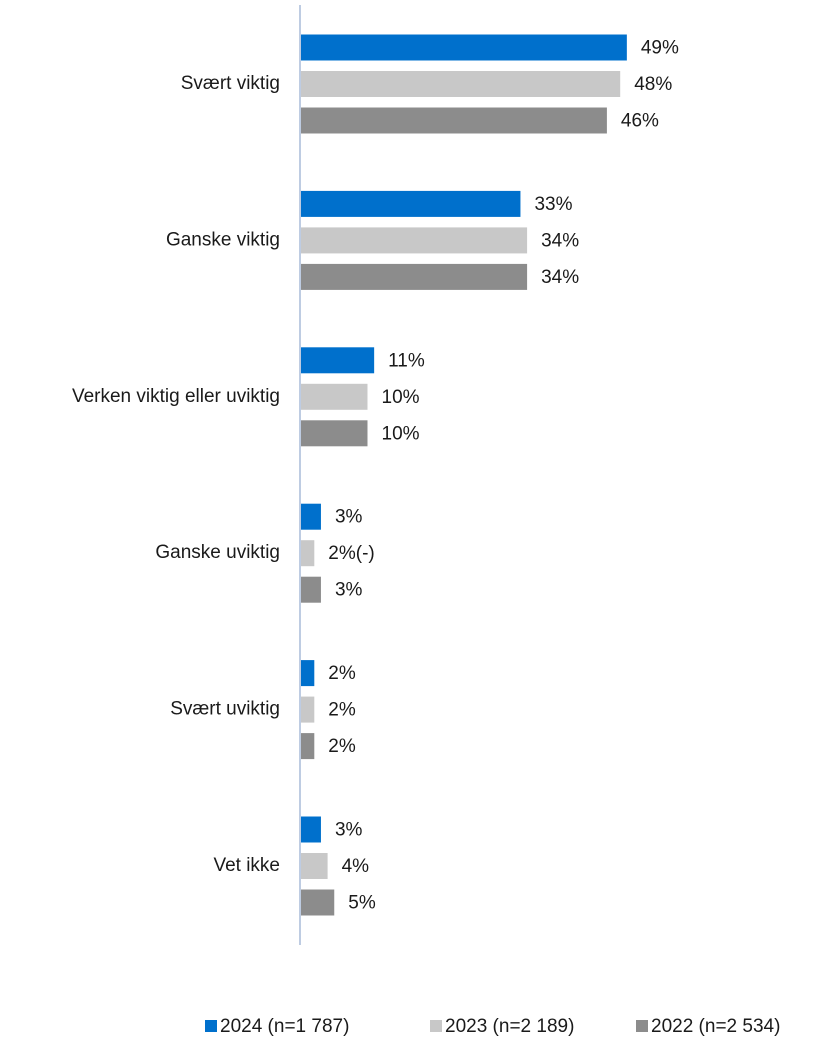  Describe the element at coordinates (223, 239) in the screenshot. I see `category-label: Ganske viktig` at that location.